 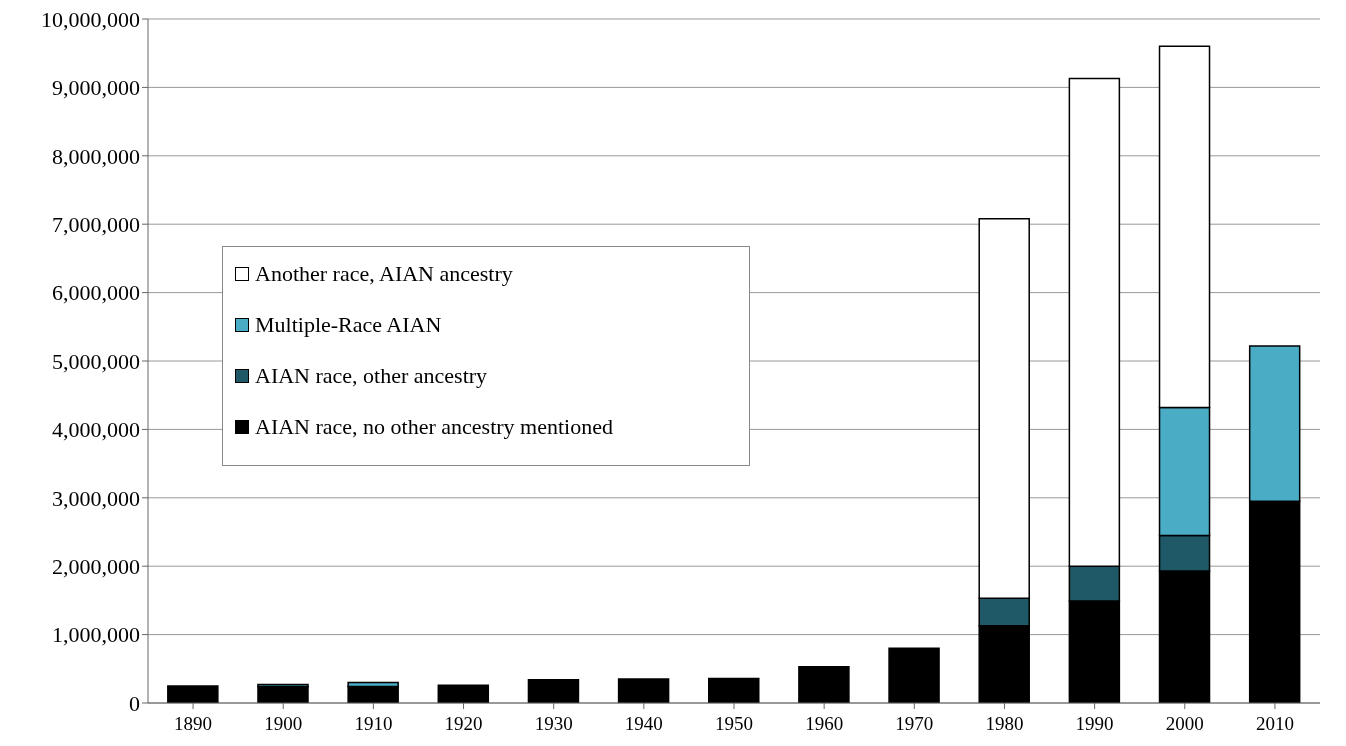 I want to click on x-tick-label: 1990, so click(x=1094, y=724).